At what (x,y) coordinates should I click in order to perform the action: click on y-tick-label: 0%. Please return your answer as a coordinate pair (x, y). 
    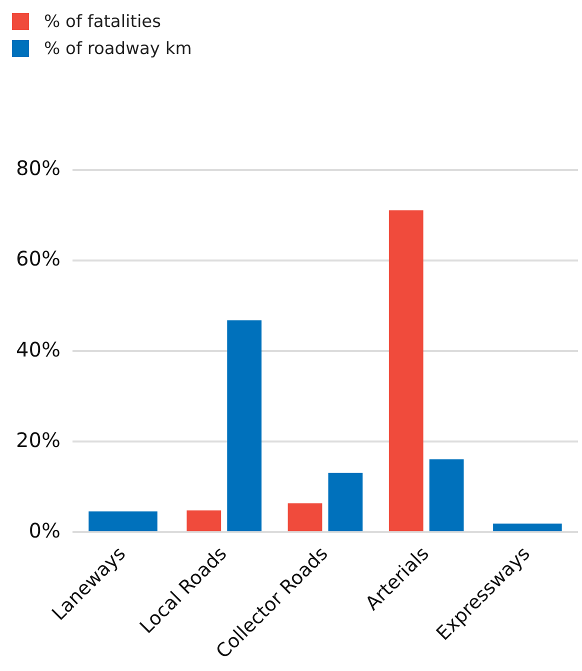
    Looking at the image, I should click on (44, 530).